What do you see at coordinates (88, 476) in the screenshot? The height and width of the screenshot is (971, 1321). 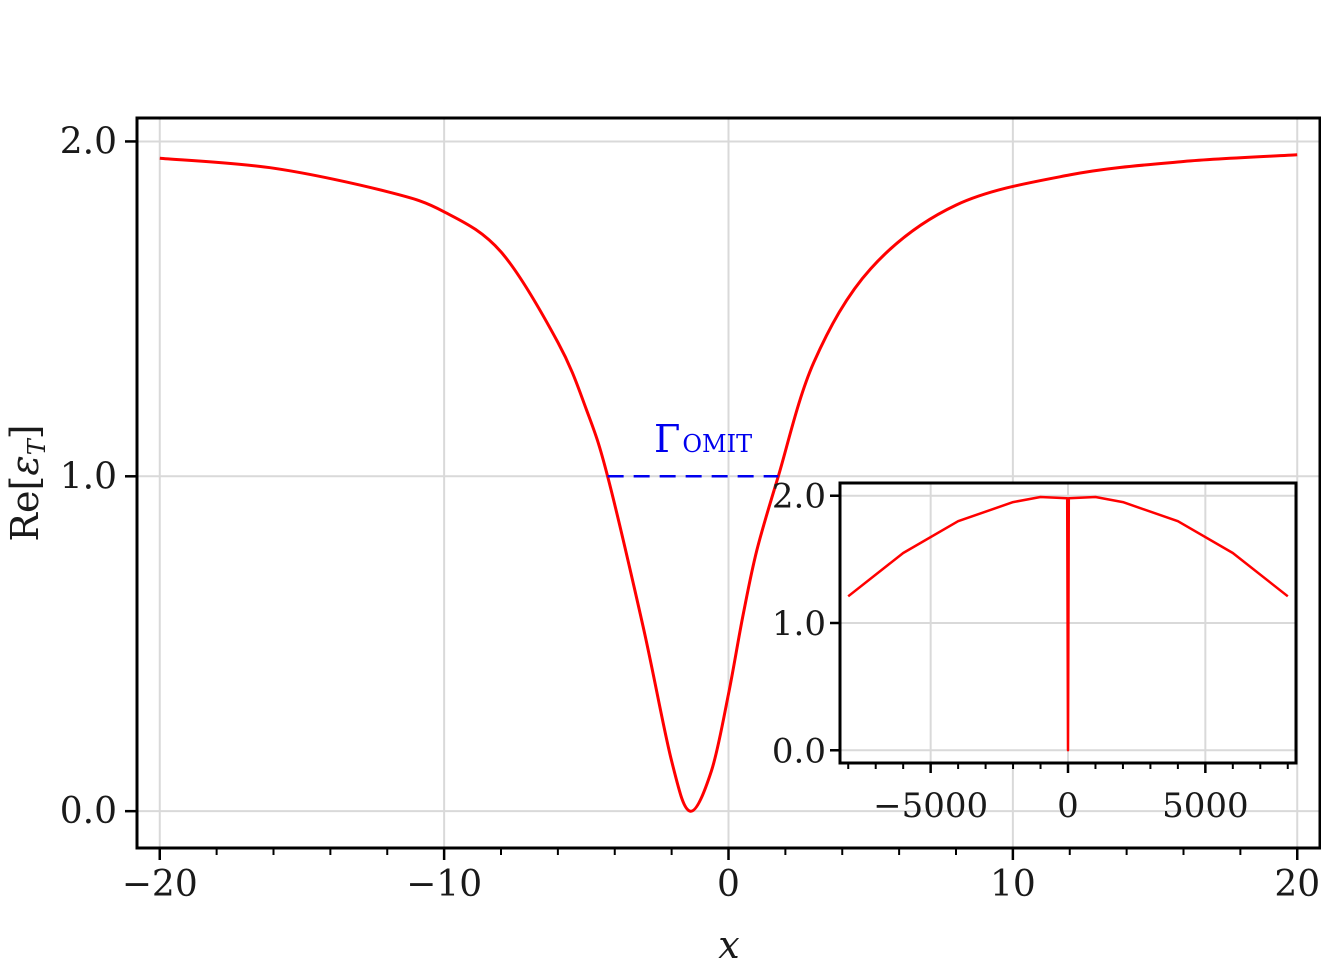 I see `main-y-tick-label-1: 1.0` at bounding box center [88, 476].